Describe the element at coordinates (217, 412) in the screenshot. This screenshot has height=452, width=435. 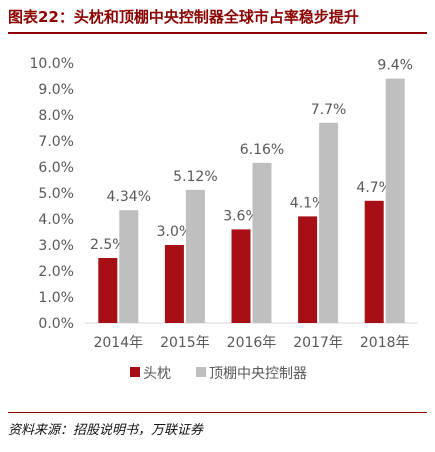
I see `footer-rule` at that location.